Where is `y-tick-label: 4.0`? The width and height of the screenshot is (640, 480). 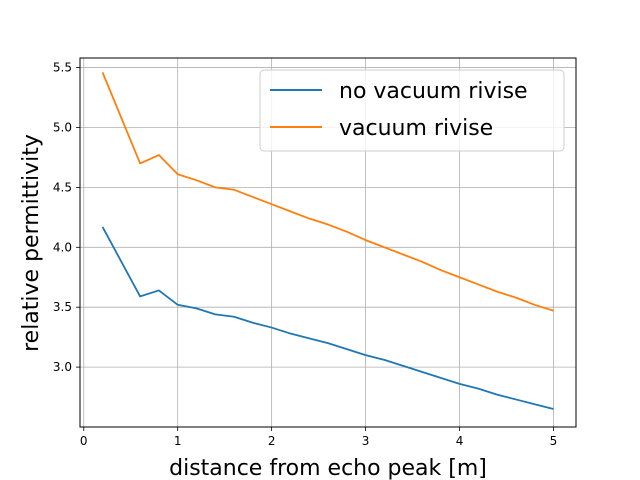 y-tick-label: 4.0 is located at coordinates (62, 247).